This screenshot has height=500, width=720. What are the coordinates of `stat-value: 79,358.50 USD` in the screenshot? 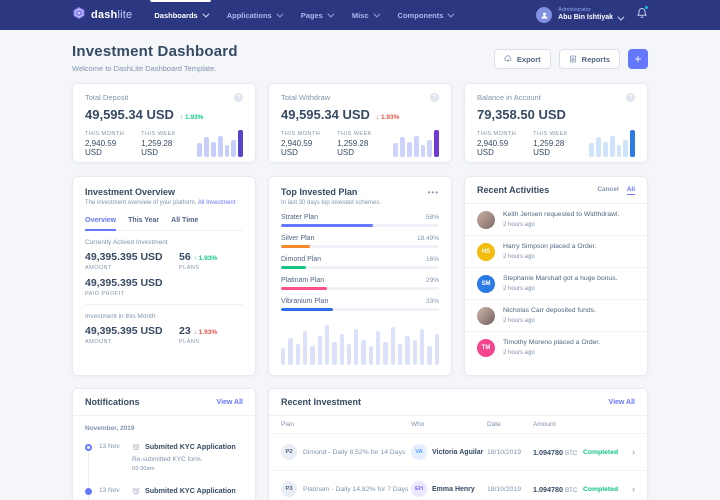 It's located at (521, 114).